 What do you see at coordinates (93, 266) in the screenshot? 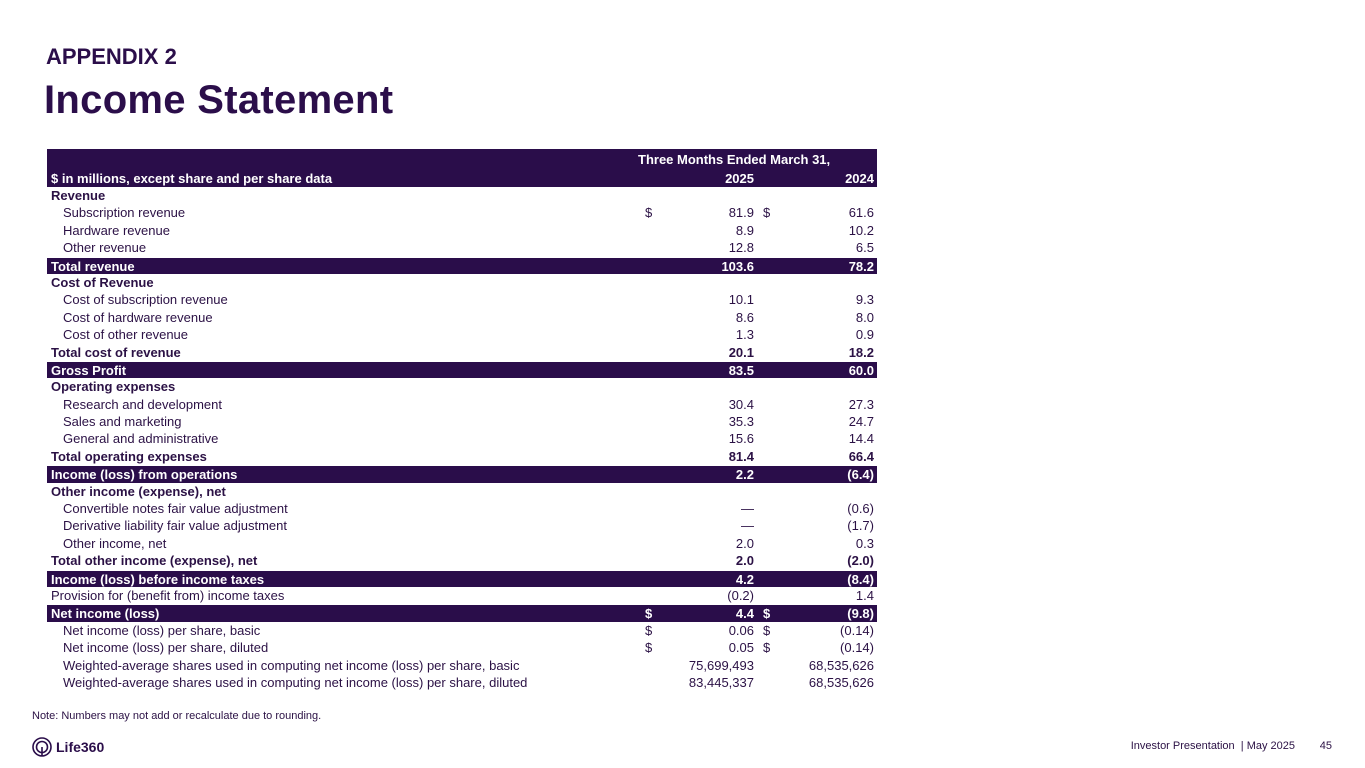
I see `row-label: Total revenue` at bounding box center [93, 266].